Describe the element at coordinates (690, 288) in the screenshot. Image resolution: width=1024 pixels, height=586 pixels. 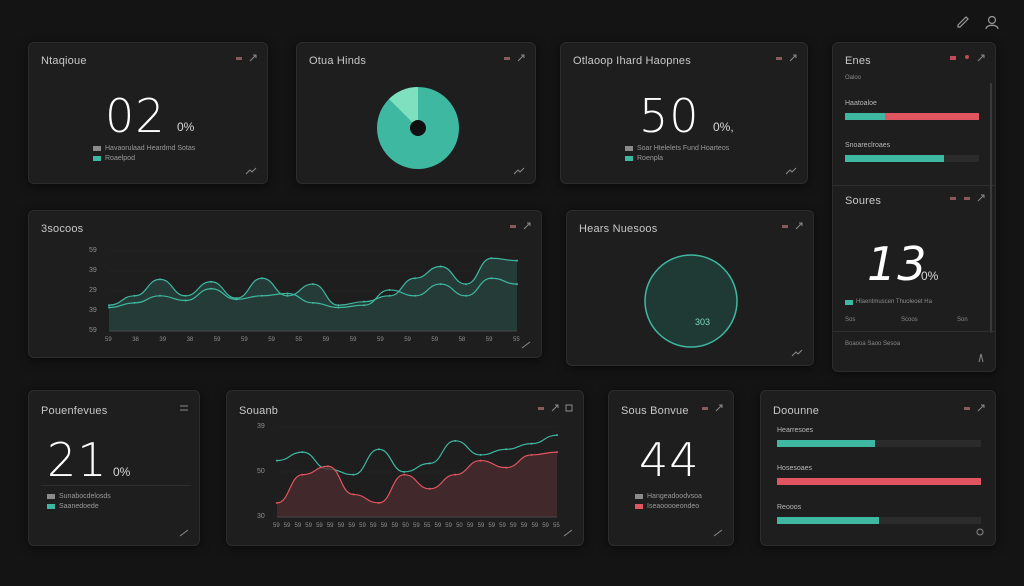
I see `gauge-card: Hears Nuesoos 303` at that location.